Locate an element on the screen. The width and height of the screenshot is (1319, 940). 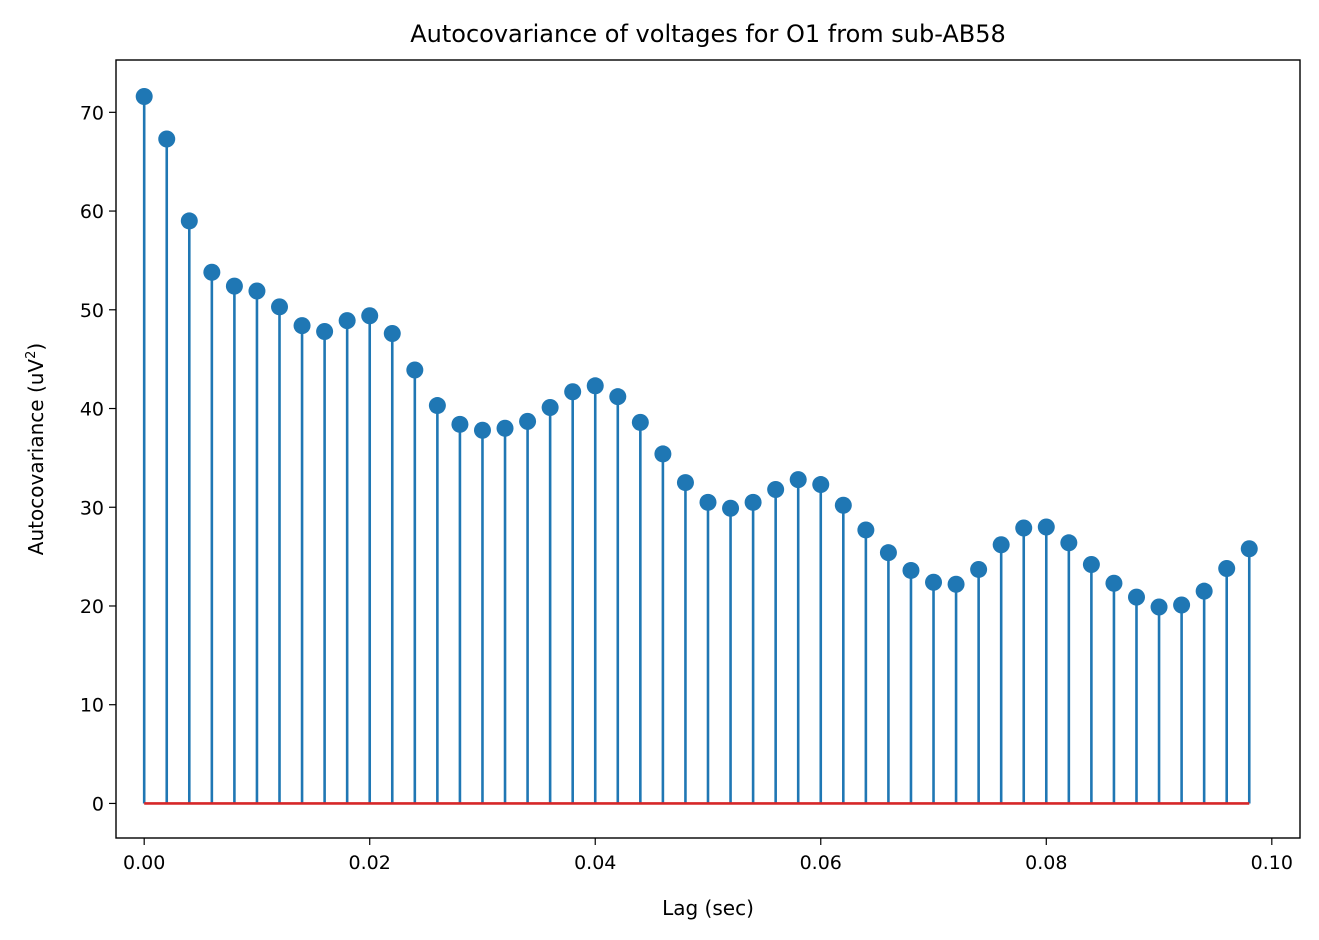
y-axis-title: Autocovariance (uV2) is located at coordinates (36, 449).